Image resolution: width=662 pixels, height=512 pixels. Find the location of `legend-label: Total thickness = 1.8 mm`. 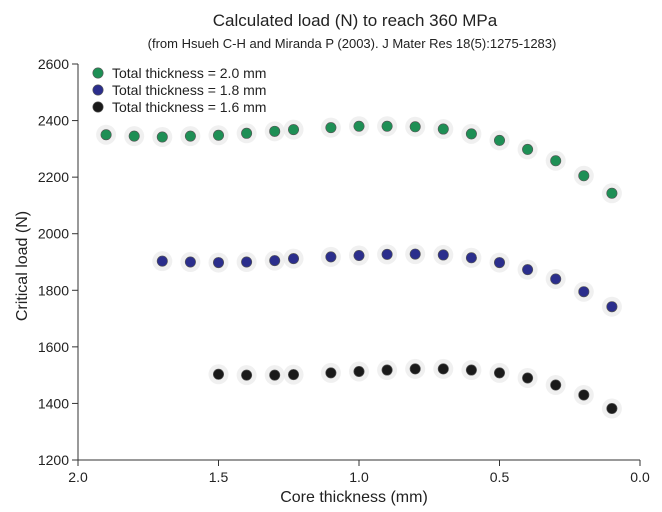

legend-label: Total thickness = 1.8 mm is located at coordinates (189, 90).